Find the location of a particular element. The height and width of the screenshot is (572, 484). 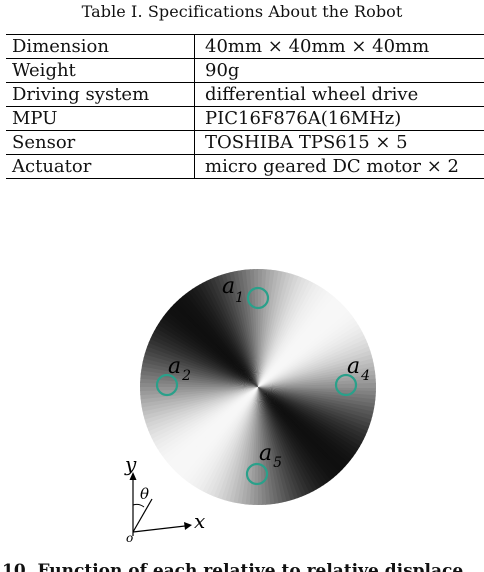

theta-arc is located at coordinates (138, 505).